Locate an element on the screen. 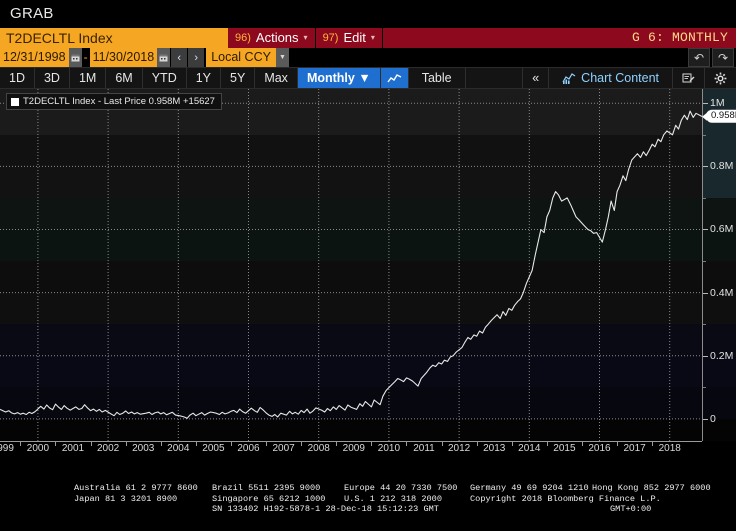 Image resolution: width=736 pixels, height=531 pixels. y-tick-label: 0.6M is located at coordinates (722, 229).